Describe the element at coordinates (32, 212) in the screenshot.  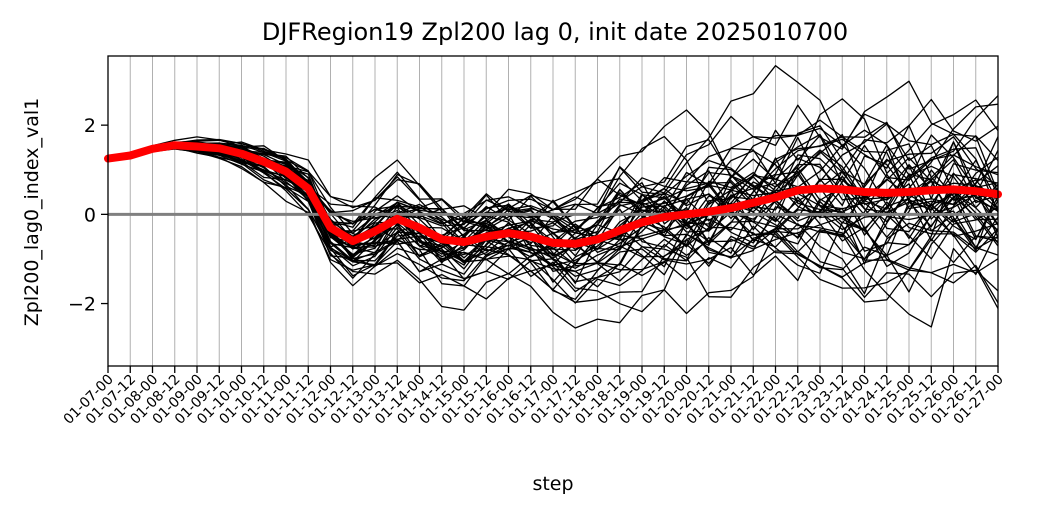
I see `y-axis-label: Zpl200_lag0_index_val1` at that location.